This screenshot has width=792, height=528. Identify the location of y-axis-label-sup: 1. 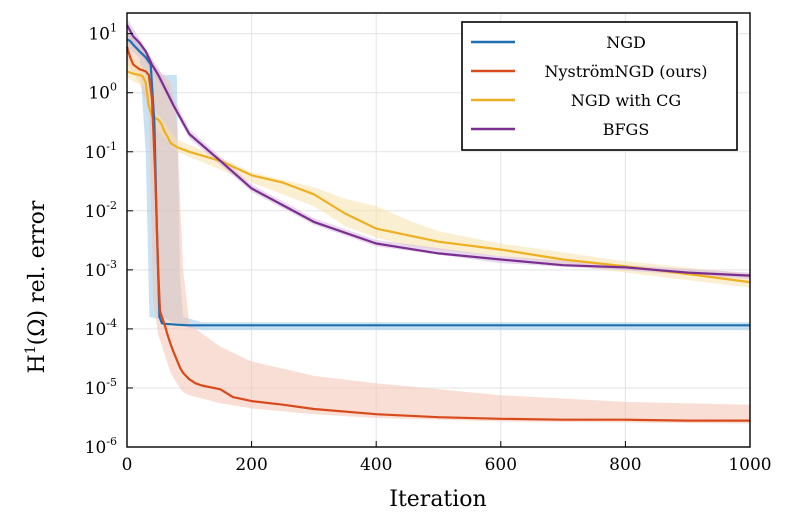
(31, 349).